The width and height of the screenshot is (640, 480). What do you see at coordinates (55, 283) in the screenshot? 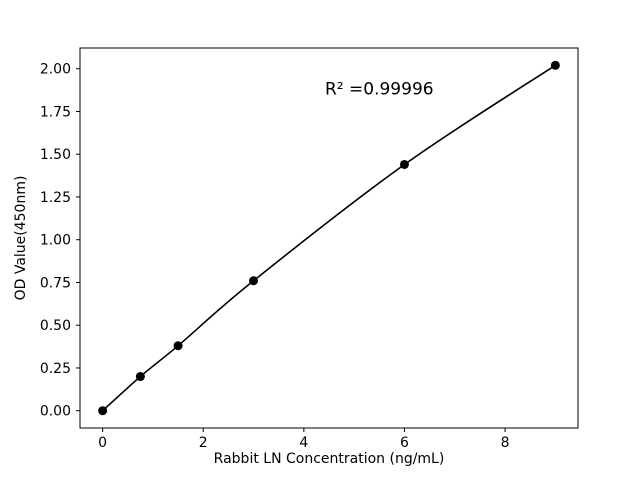
I see `y-tick-label: 0.75` at bounding box center [55, 283].